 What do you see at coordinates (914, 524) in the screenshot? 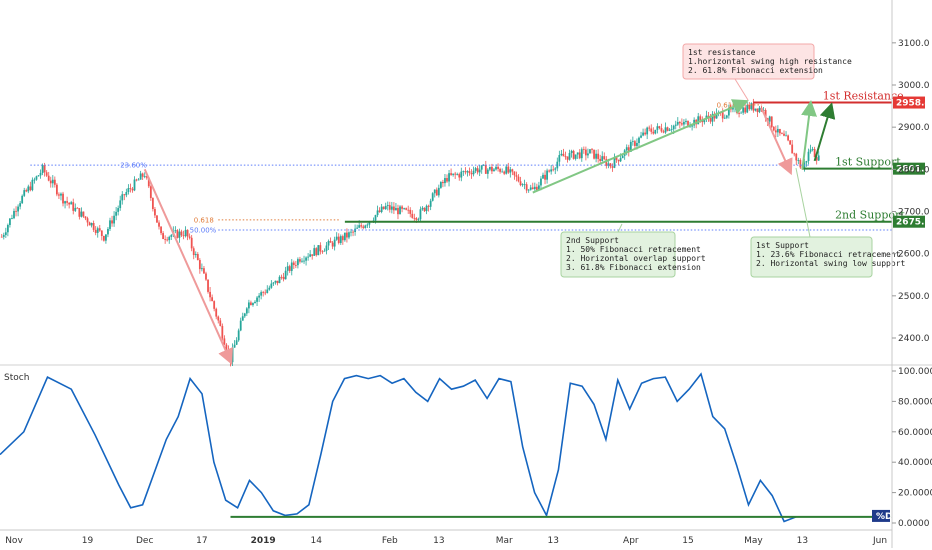
I see `stoch-tick-label: 0.0000` at bounding box center [914, 524].